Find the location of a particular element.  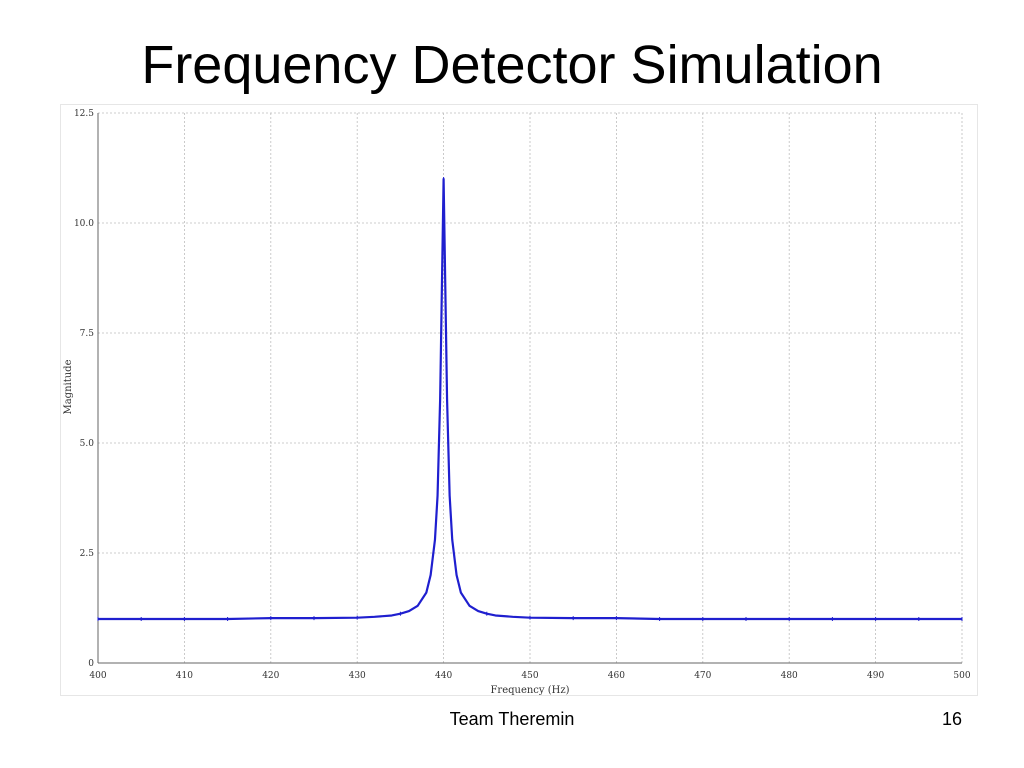

x-tick-label: 470 is located at coordinates (702, 676).